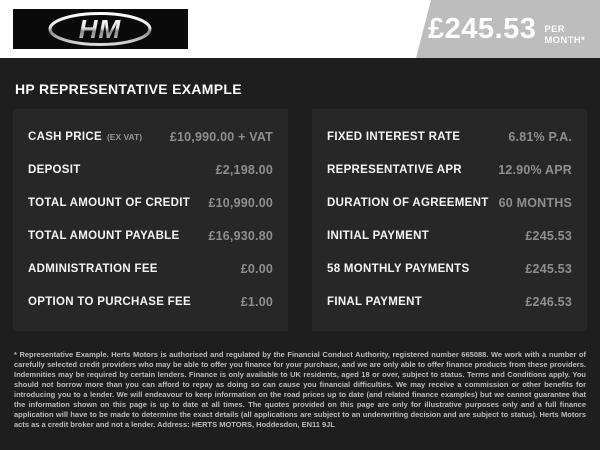 This screenshot has width=600, height=450. What do you see at coordinates (540, 136) in the screenshot?
I see `row-value: 6.81% P.A.` at bounding box center [540, 136].